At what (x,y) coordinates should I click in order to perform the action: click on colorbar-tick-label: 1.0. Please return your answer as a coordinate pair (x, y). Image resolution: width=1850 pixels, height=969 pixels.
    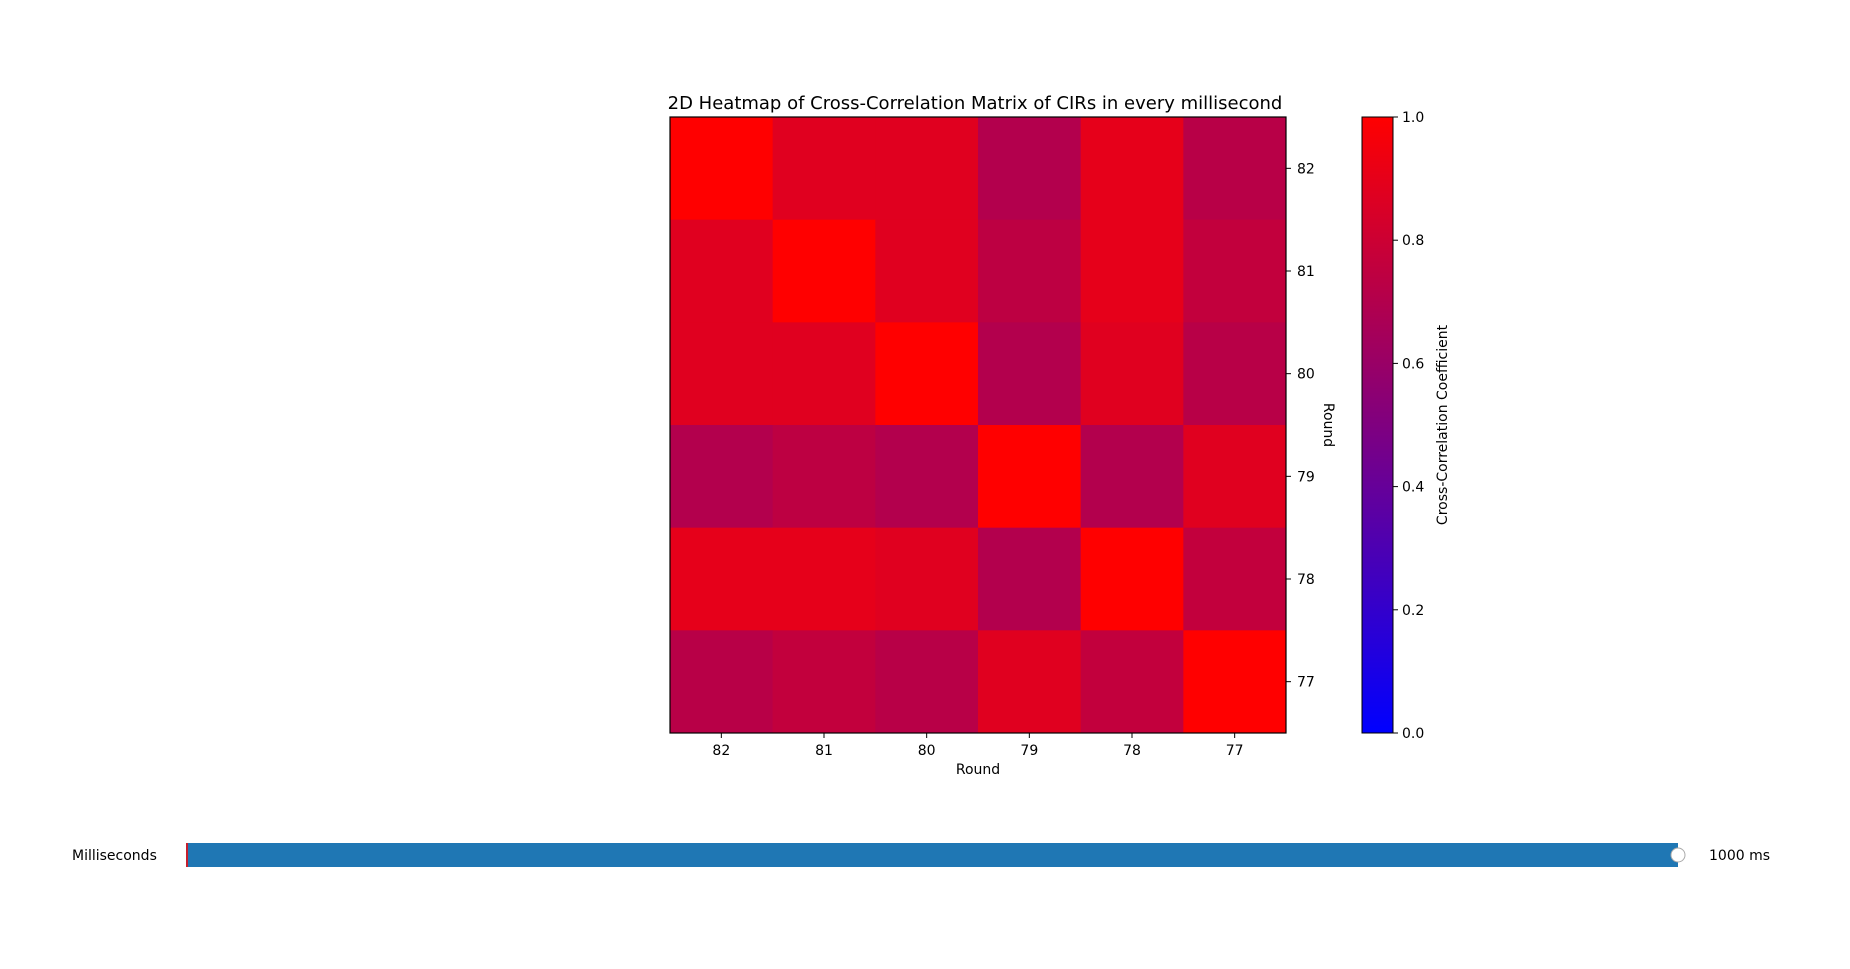
    Looking at the image, I should click on (1413, 118).